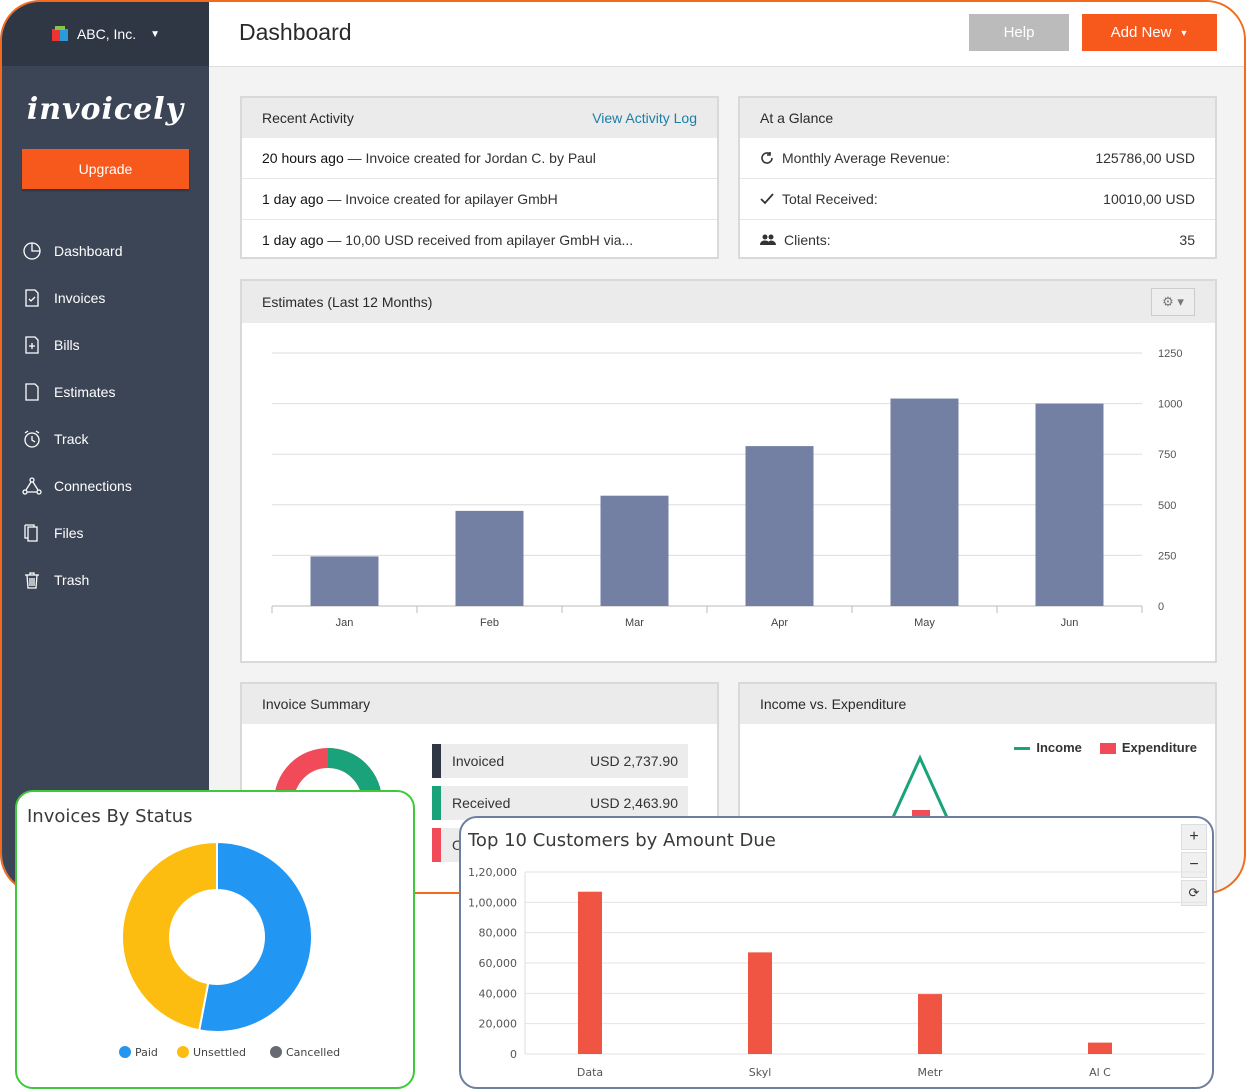 The height and width of the screenshot is (1091, 1246). What do you see at coordinates (1170, 405) in the screenshot?
I see `y-tick-label: 1000` at bounding box center [1170, 405].